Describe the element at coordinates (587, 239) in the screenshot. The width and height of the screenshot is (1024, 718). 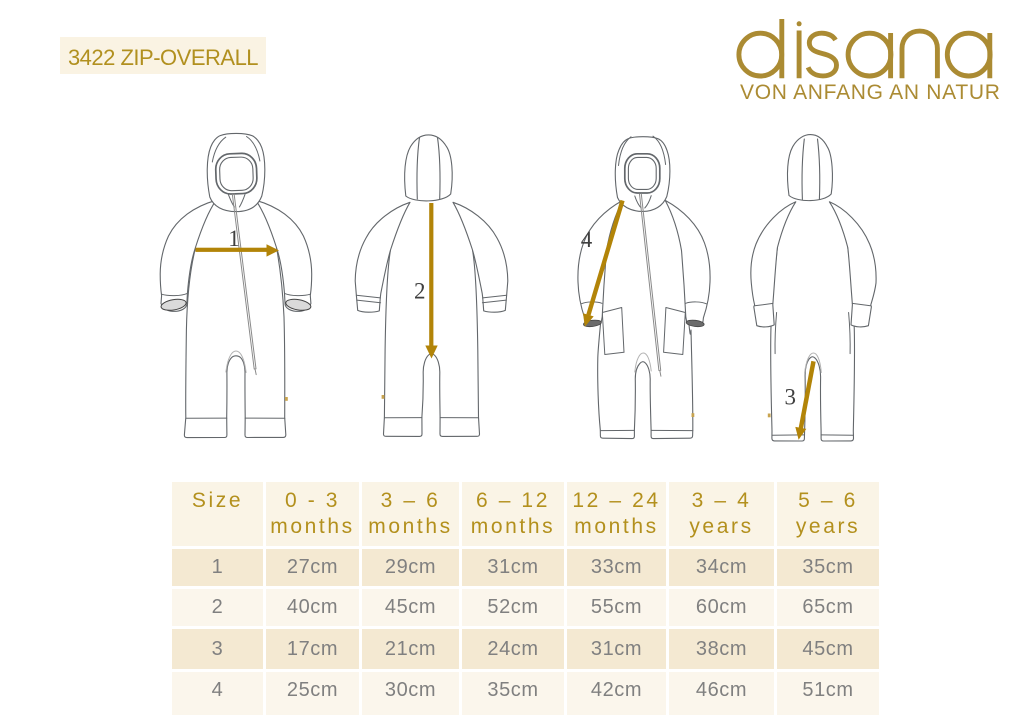
I see `svg-text: 4` at that location.